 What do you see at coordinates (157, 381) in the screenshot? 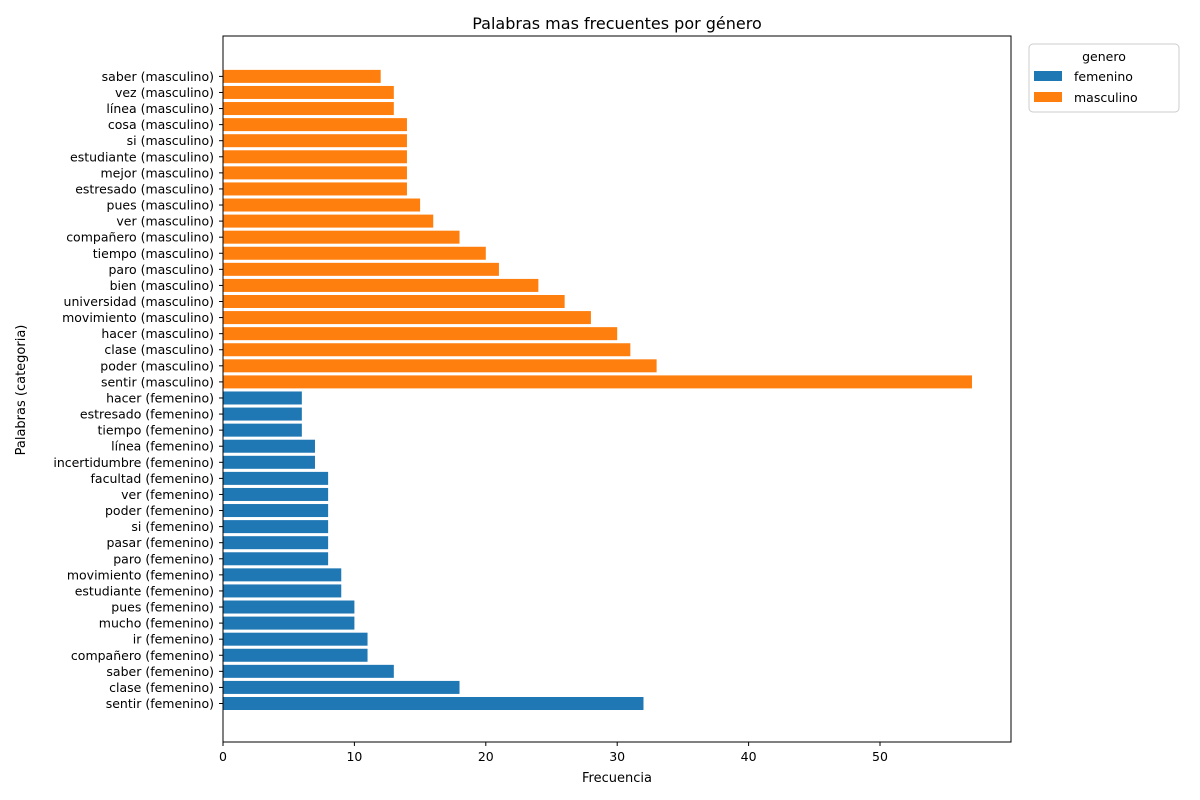
I see `y-tick-label: sentir (masculino)` at bounding box center [157, 381].